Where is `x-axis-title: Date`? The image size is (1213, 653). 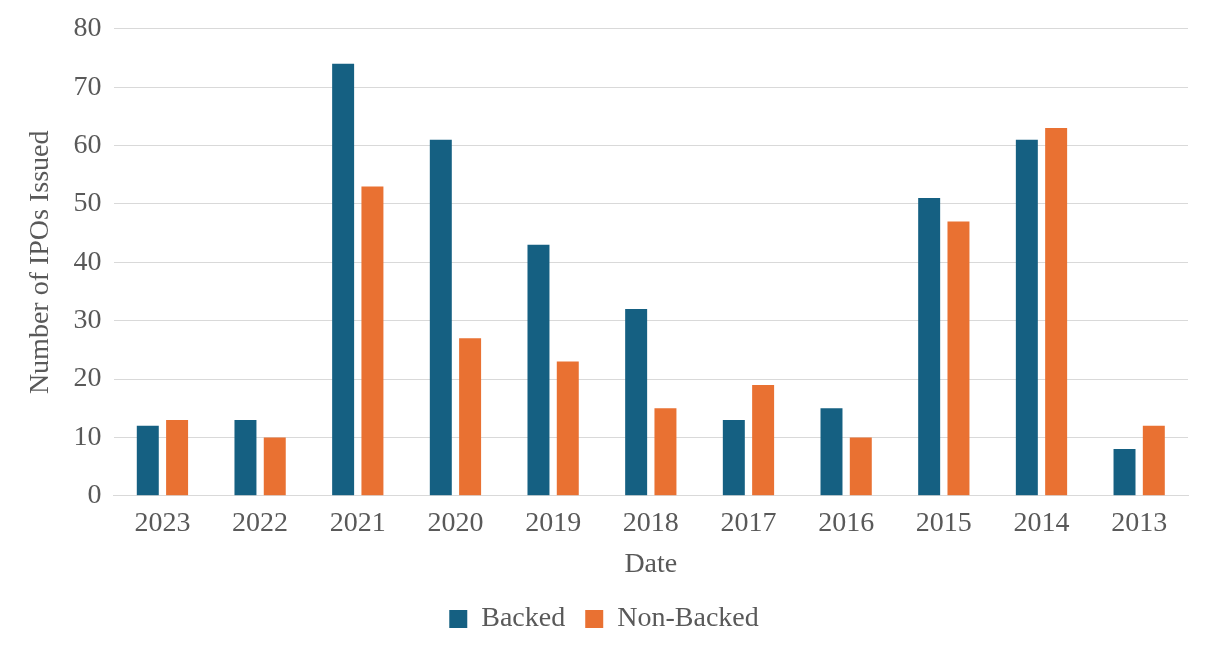
x-axis-title: Date is located at coordinates (651, 562).